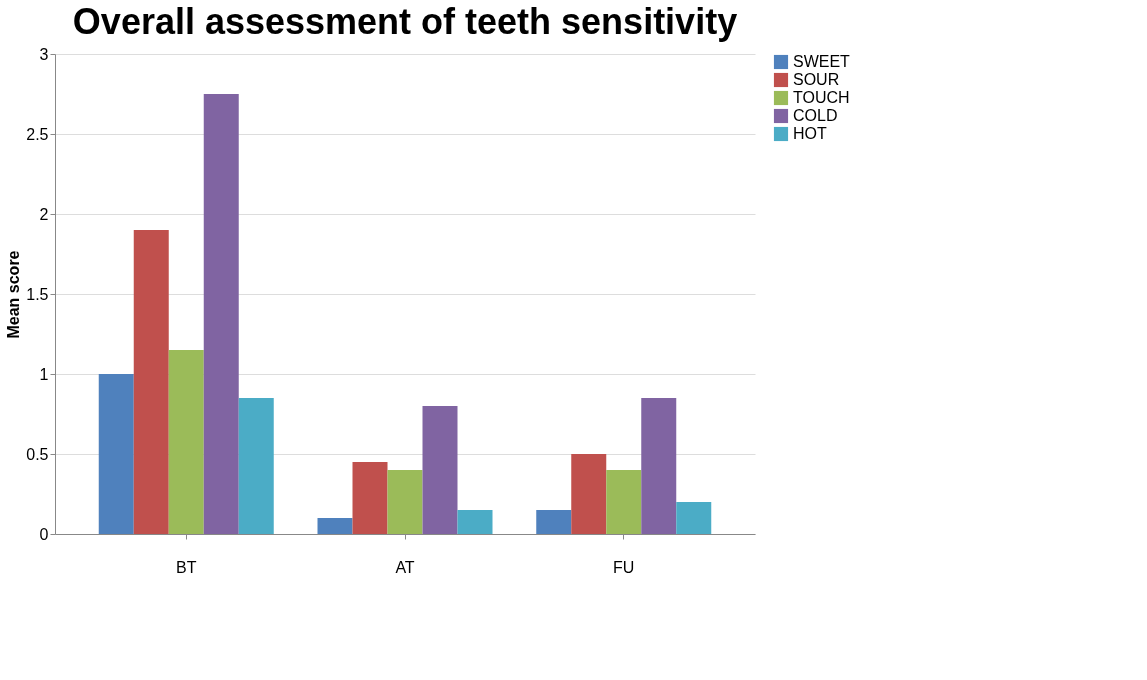 This screenshot has width=1147, height=680. I want to click on x-tick-label: FU, so click(624, 567).